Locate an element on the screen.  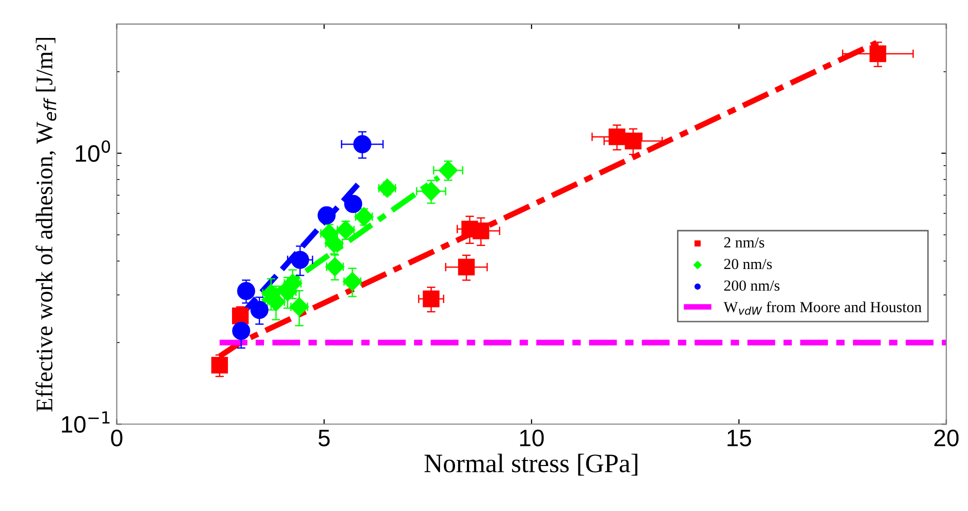
x-tick-label: 15 is located at coordinates (740, 438).